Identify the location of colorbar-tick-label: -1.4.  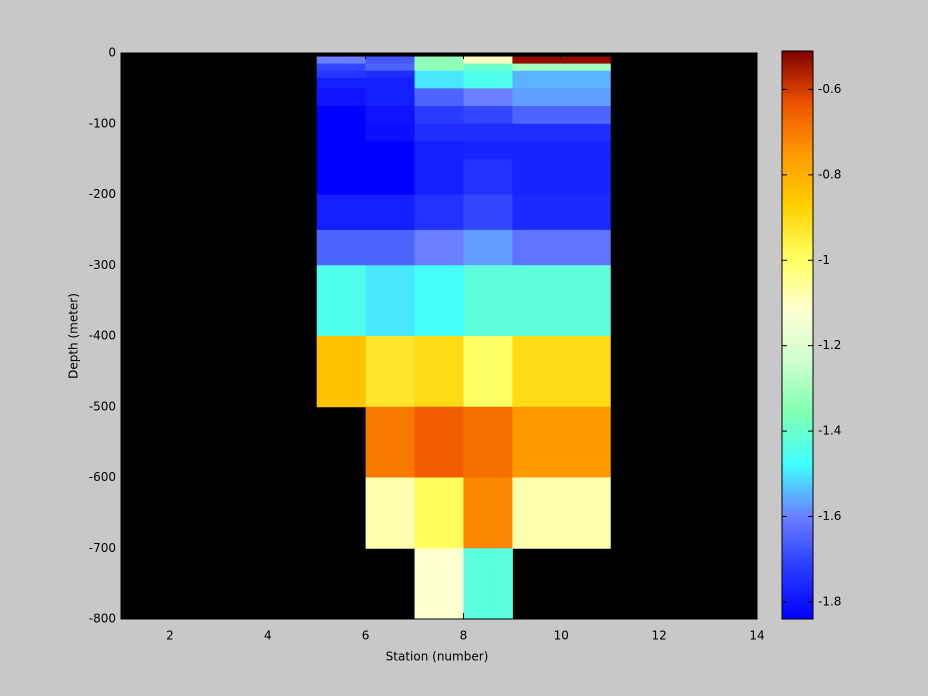
(829, 431).